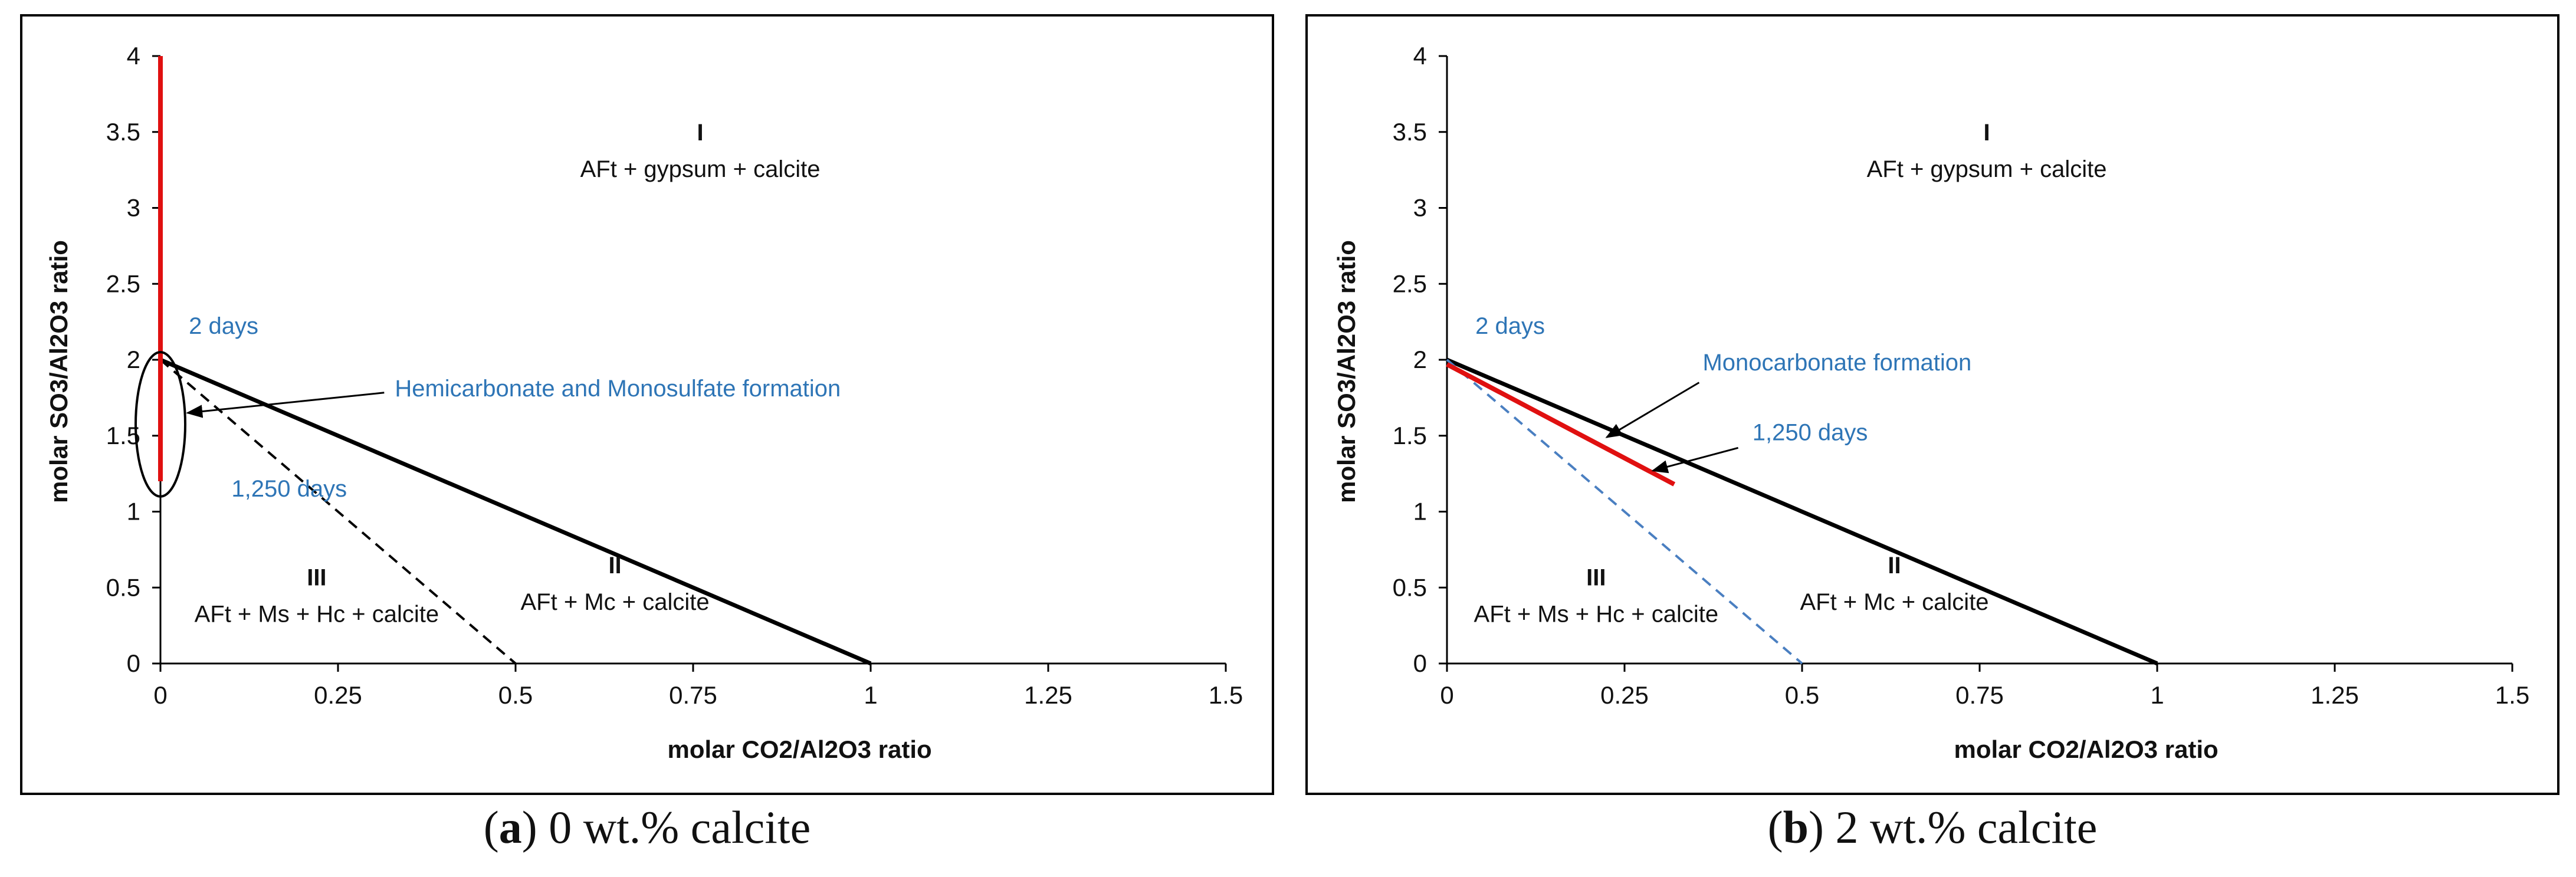 The height and width of the screenshot is (877, 2576). What do you see at coordinates (1624, 512) in the screenshot?
I see `boundary-ii-iii-line` at bounding box center [1624, 512].